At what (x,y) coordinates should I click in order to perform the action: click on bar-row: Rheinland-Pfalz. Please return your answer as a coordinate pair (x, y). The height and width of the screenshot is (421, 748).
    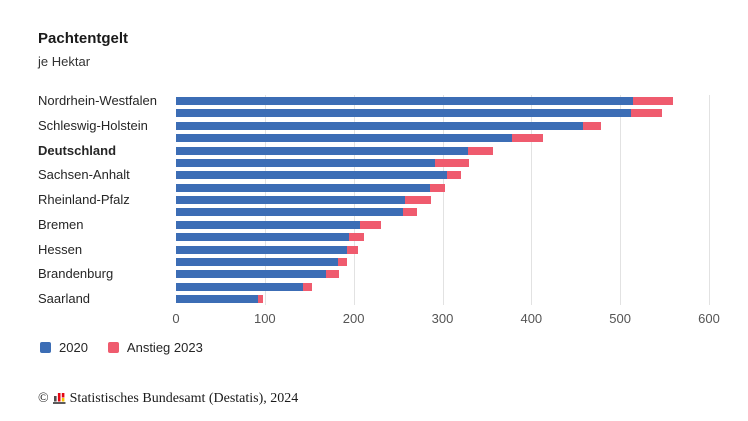
    Looking at the image, I should click on (374, 199).